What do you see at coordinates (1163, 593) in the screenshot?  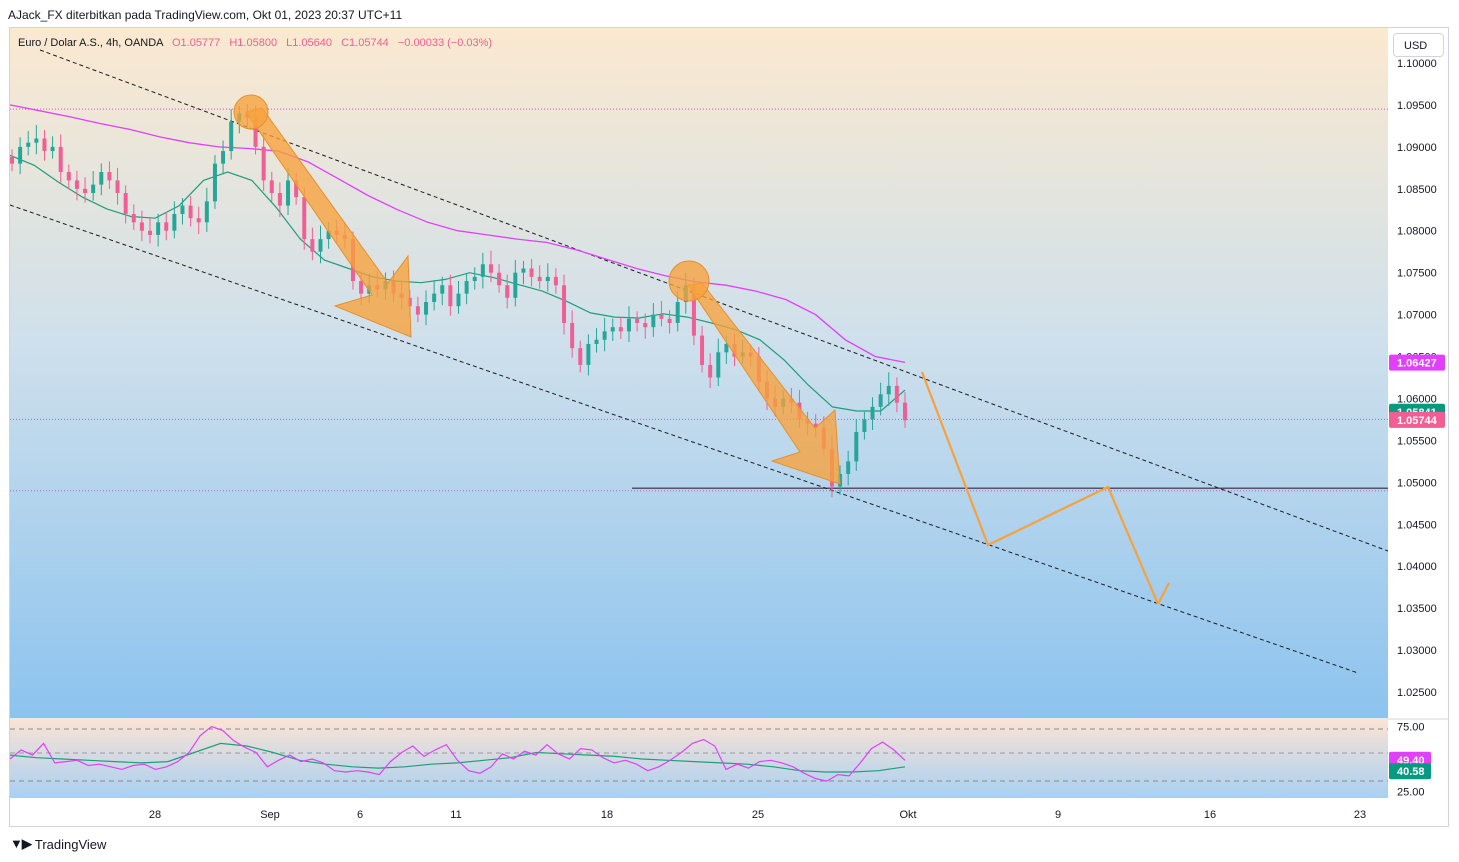 I see `projection-arrowhead` at bounding box center [1163, 593].